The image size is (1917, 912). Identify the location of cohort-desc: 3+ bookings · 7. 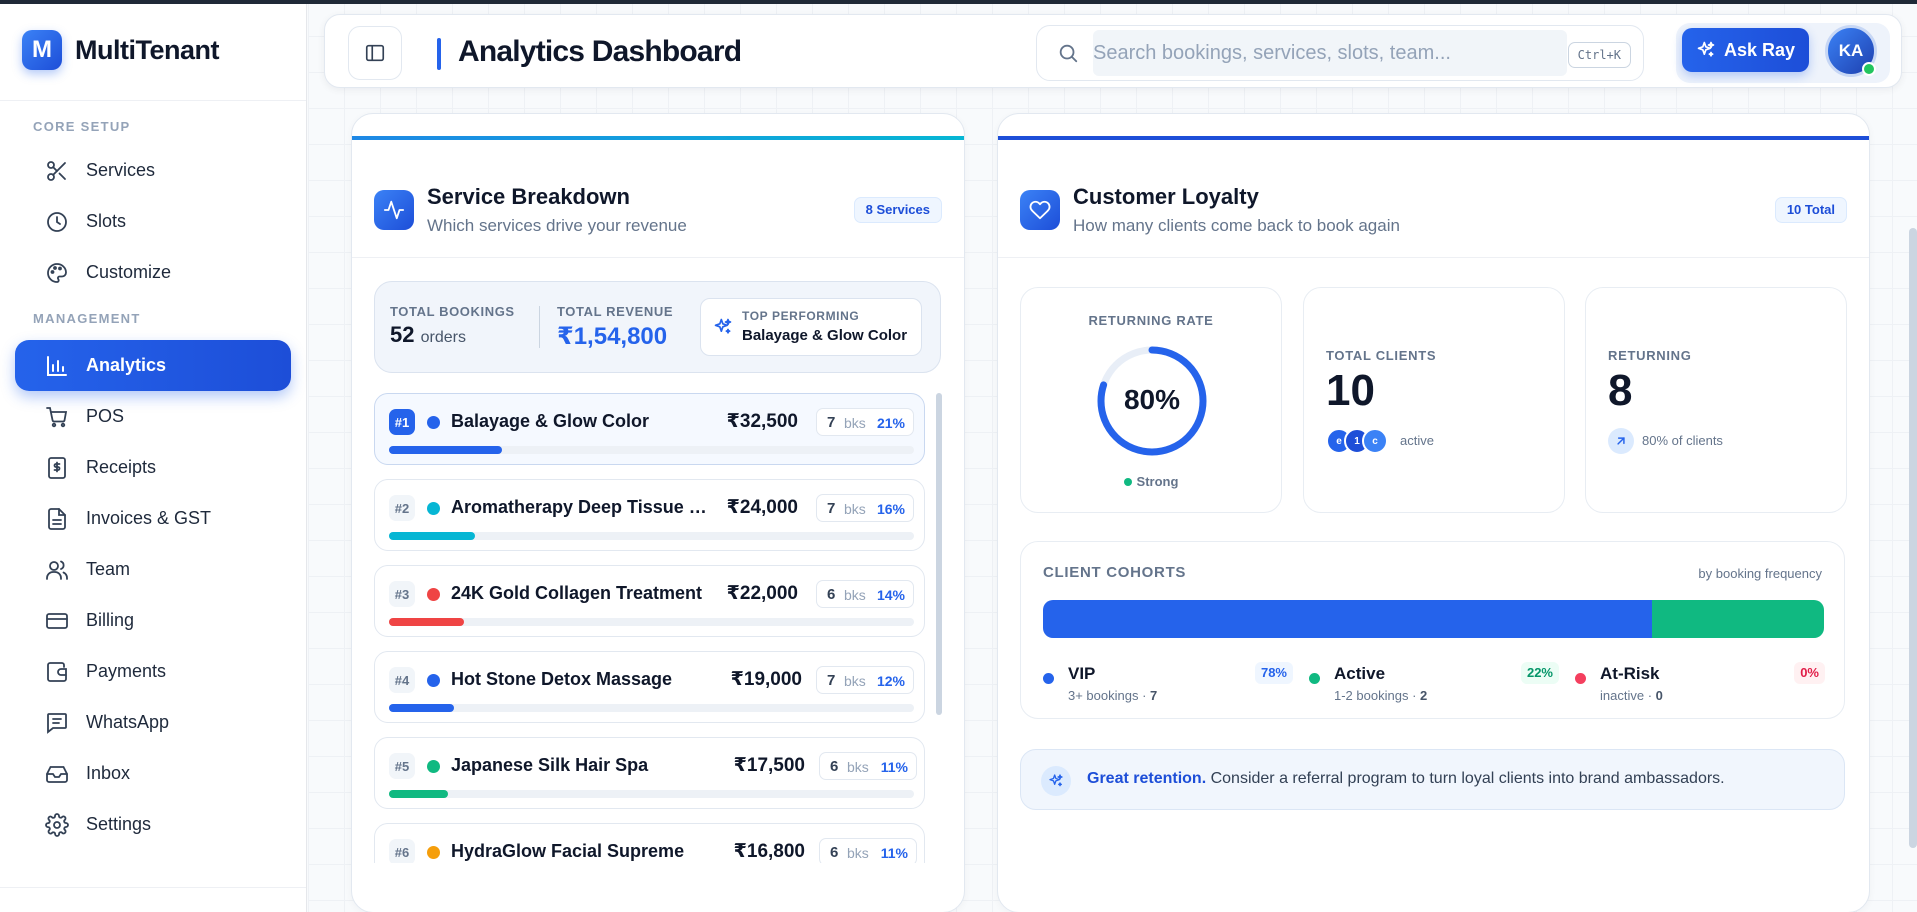
(1113, 695).